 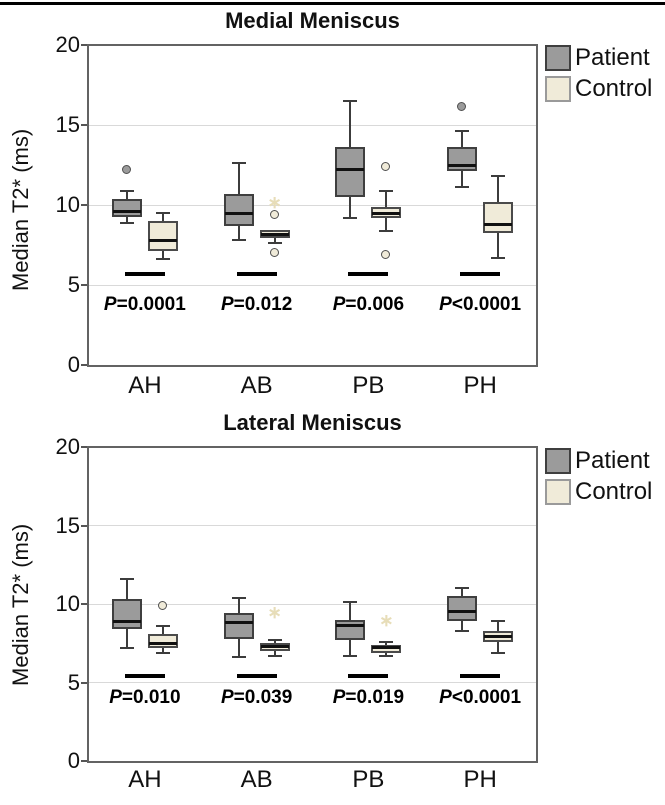 I want to click on whisker-cap-lower-patient-pb, so click(x=350, y=655).